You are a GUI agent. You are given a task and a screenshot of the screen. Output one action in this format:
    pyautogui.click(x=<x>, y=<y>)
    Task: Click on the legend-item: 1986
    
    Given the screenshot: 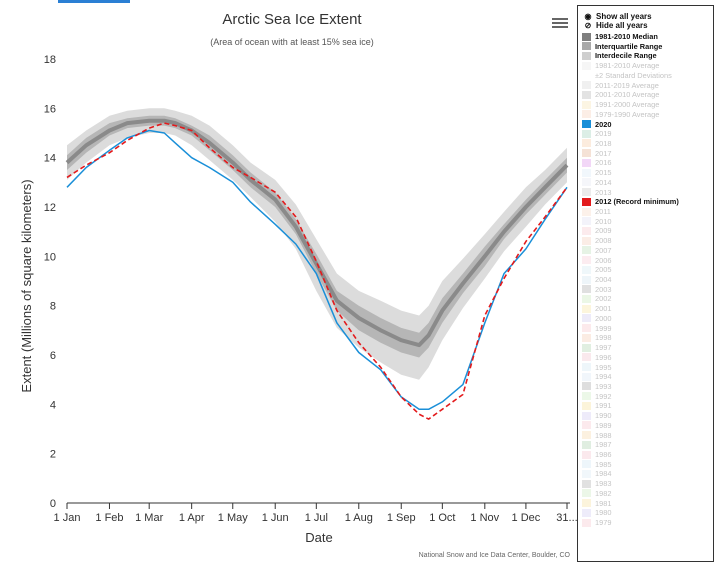 What is the action you would take?
    pyautogui.click(x=596, y=454)
    